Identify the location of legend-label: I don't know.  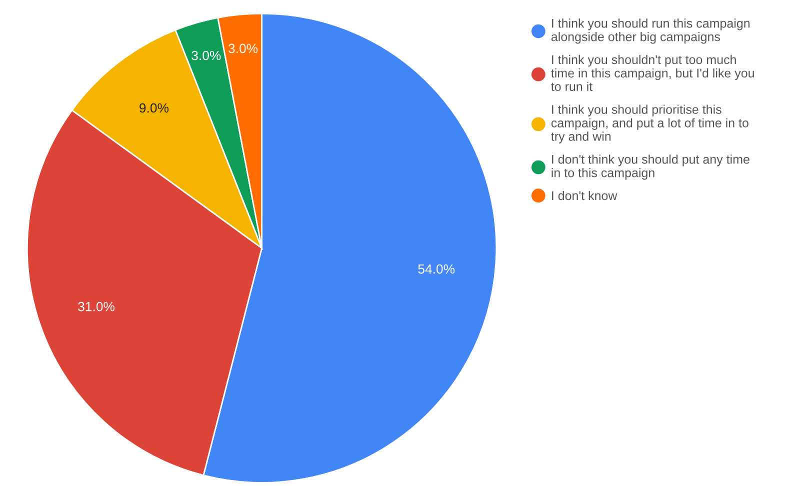
(585, 195).